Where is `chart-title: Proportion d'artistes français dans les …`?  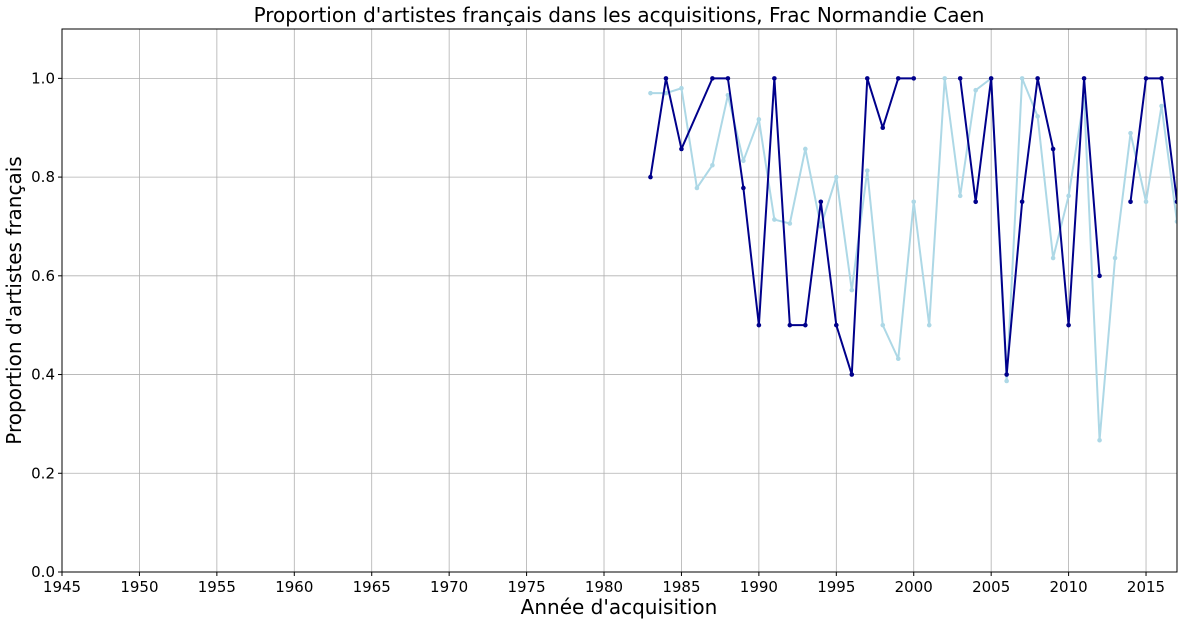
chart-title: Proportion d'artistes français dans les … is located at coordinates (619, 15).